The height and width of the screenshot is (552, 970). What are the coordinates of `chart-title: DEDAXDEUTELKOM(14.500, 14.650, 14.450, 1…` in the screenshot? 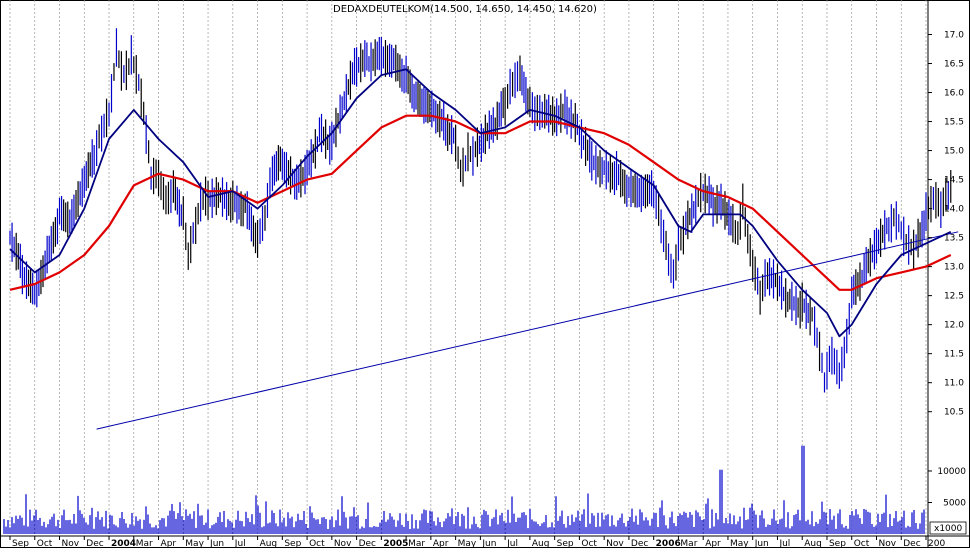 It's located at (465, 9).